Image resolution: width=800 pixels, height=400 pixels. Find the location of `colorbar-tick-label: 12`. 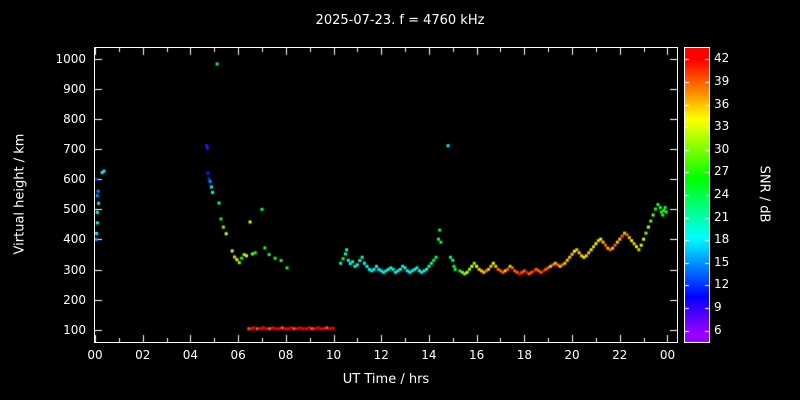

colorbar-tick-label: 12 is located at coordinates (722, 284).